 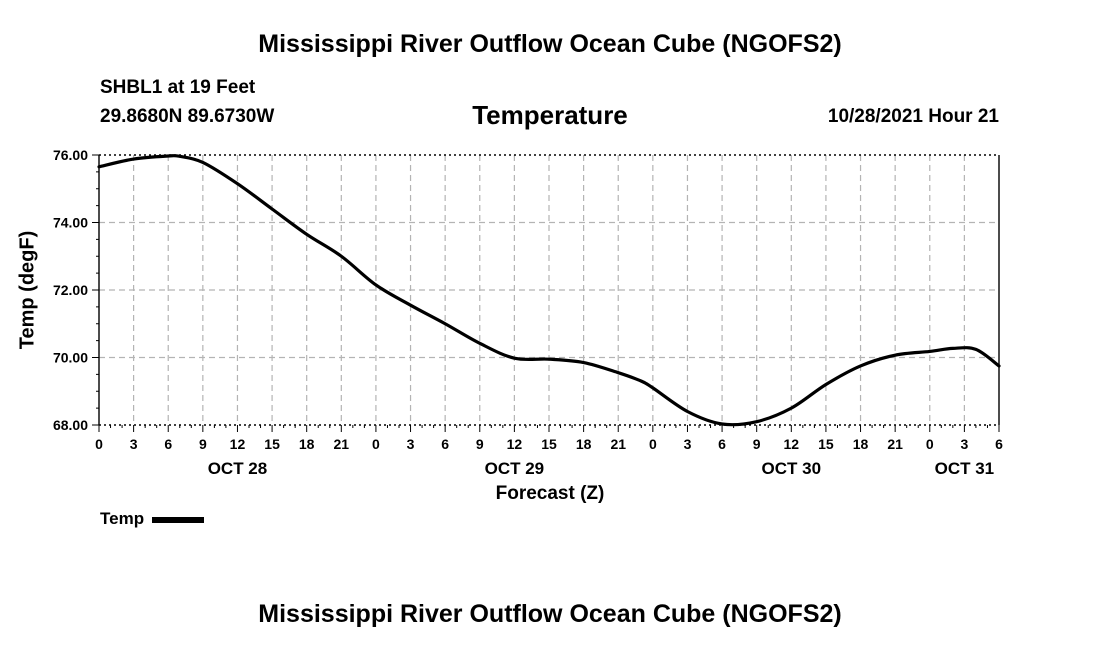 I want to click on y-tick-label: 68.00, so click(x=70, y=425).